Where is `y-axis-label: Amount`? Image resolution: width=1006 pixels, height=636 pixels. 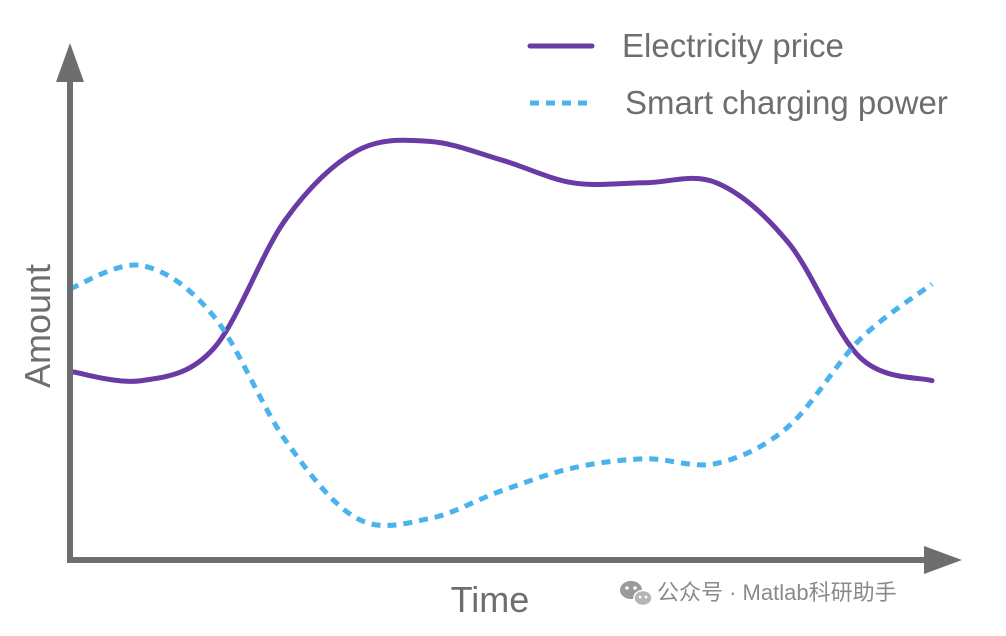 y-axis-label: Amount is located at coordinates (37, 326).